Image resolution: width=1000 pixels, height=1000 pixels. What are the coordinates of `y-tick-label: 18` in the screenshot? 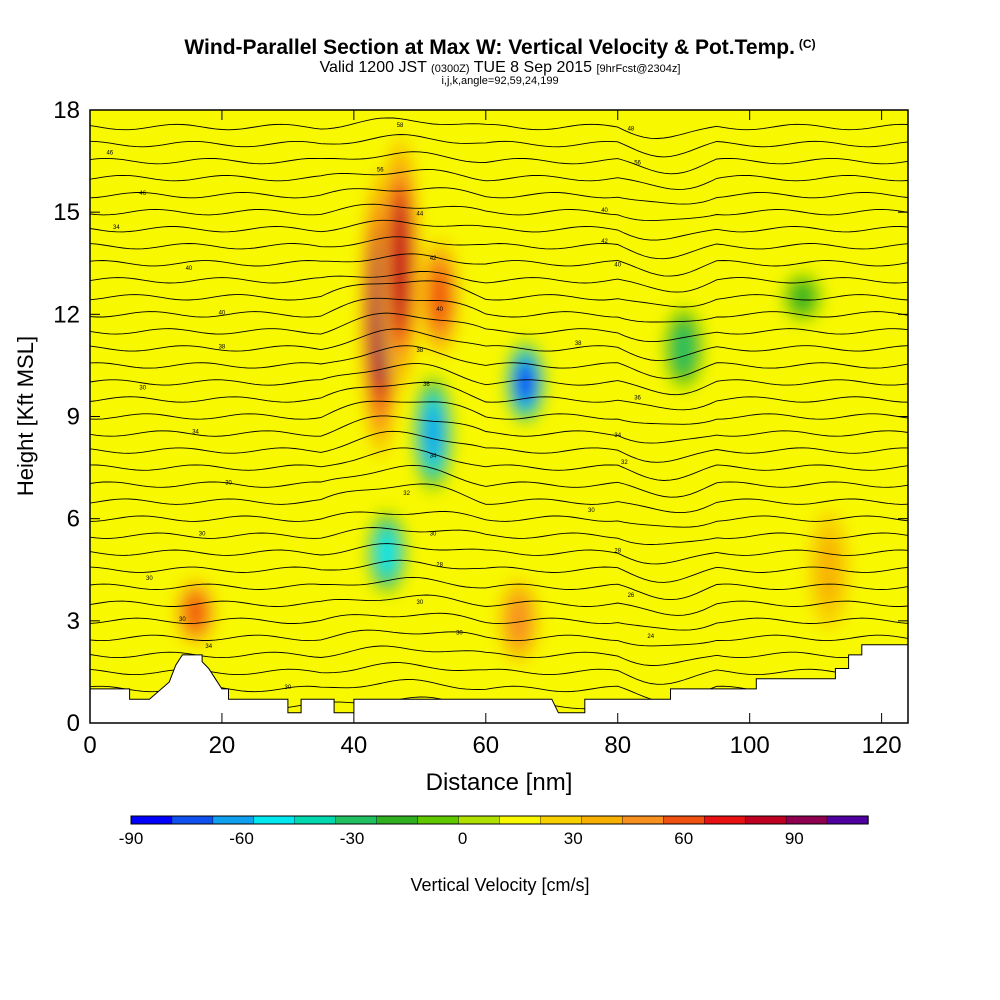 It's located at (66, 110).